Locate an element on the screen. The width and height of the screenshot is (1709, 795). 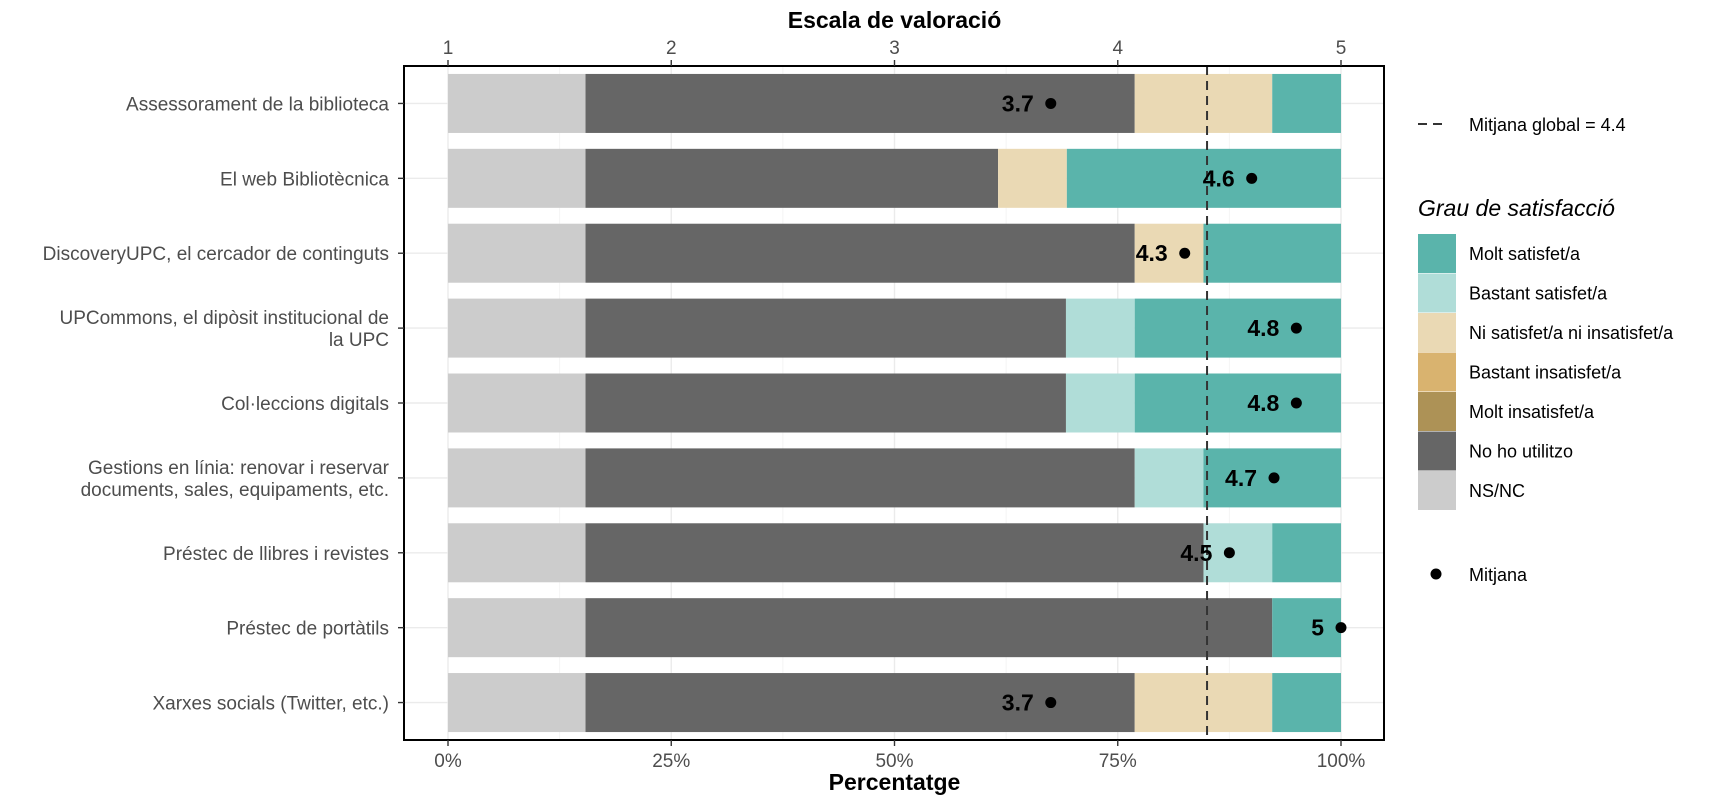
category-label: DiscoveryUPC, el cercador de continguts is located at coordinates (216, 254).